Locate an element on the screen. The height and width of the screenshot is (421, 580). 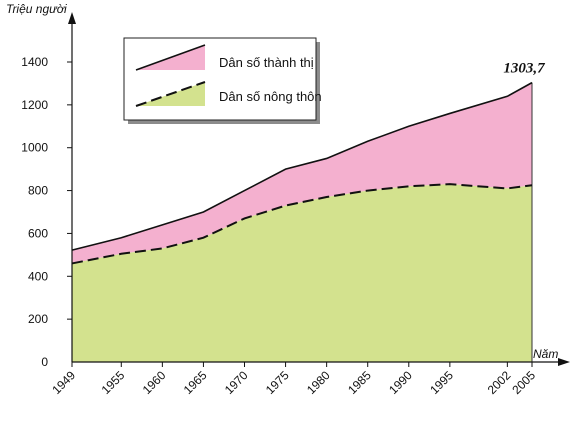
x-tick-label: 2005 is located at coordinates (523, 382).